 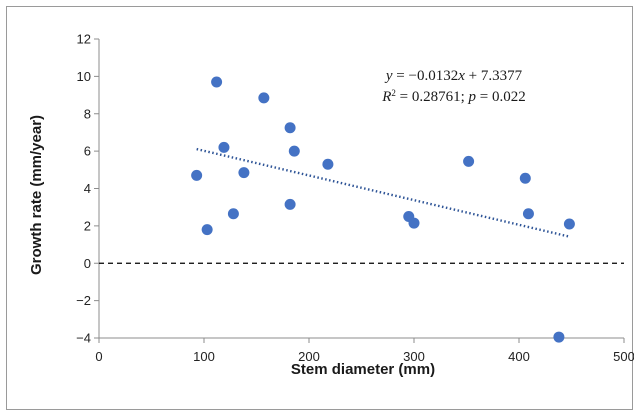 What do you see at coordinates (453, 96) in the screenshot?
I see `regression-statistics: R2 = 0.28761; p = 0.022` at bounding box center [453, 96].